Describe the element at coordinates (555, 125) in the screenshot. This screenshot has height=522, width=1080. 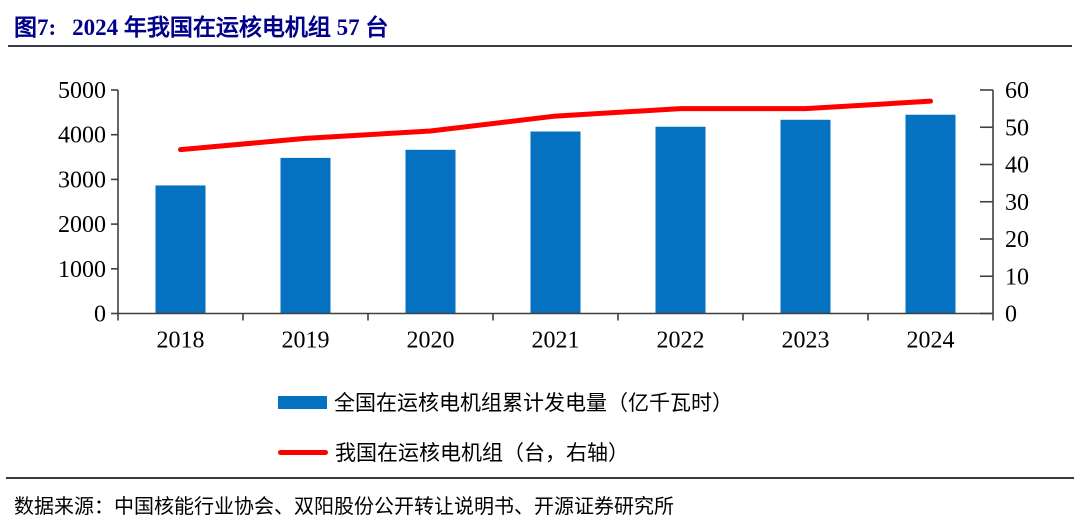
I see `line-series-units` at that location.